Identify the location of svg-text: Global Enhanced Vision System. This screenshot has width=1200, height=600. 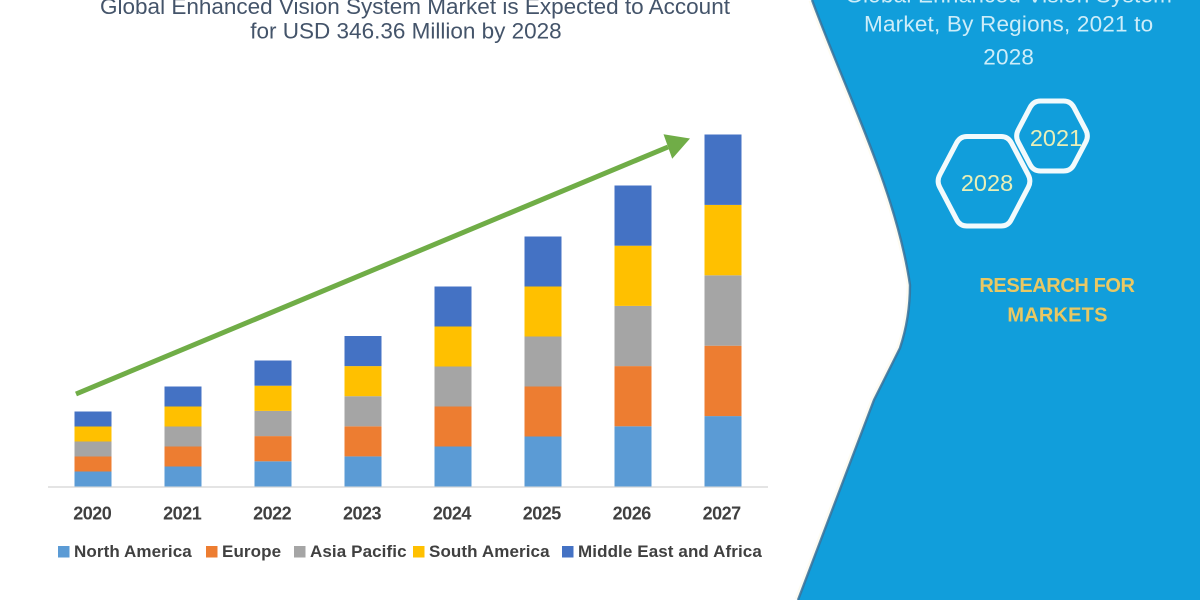
(1008, 4).